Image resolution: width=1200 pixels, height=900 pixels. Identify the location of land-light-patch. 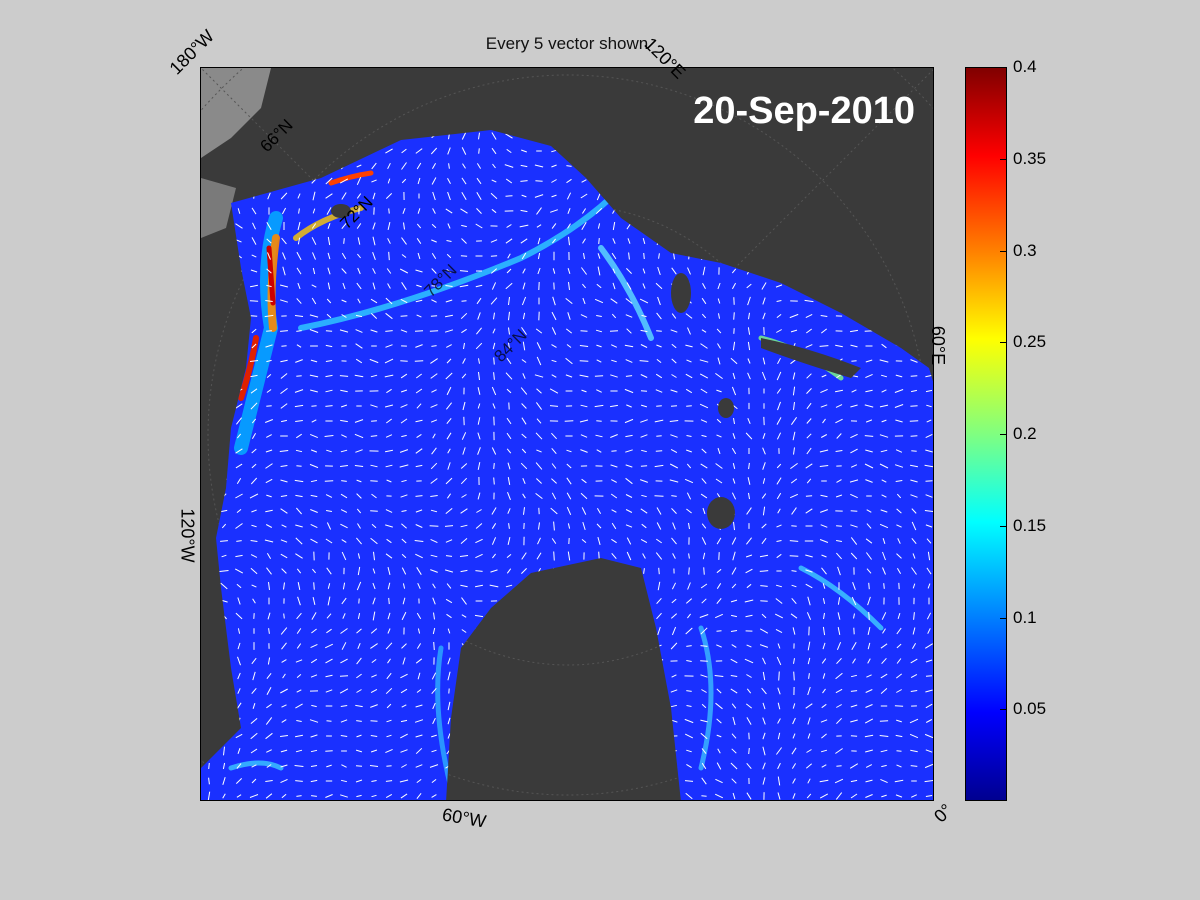
(236, 113).